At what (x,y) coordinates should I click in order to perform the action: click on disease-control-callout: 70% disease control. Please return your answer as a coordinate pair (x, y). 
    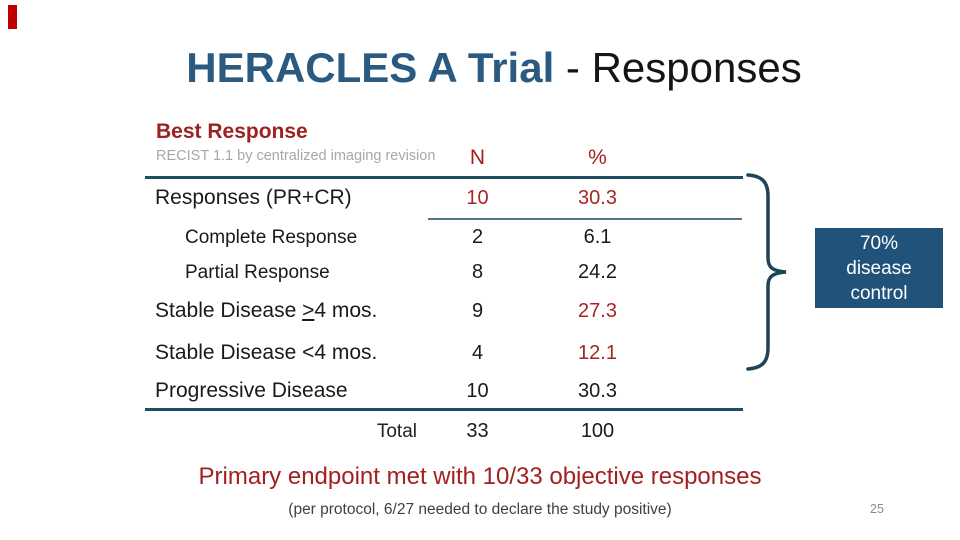
    Looking at the image, I should click on (879, 268).